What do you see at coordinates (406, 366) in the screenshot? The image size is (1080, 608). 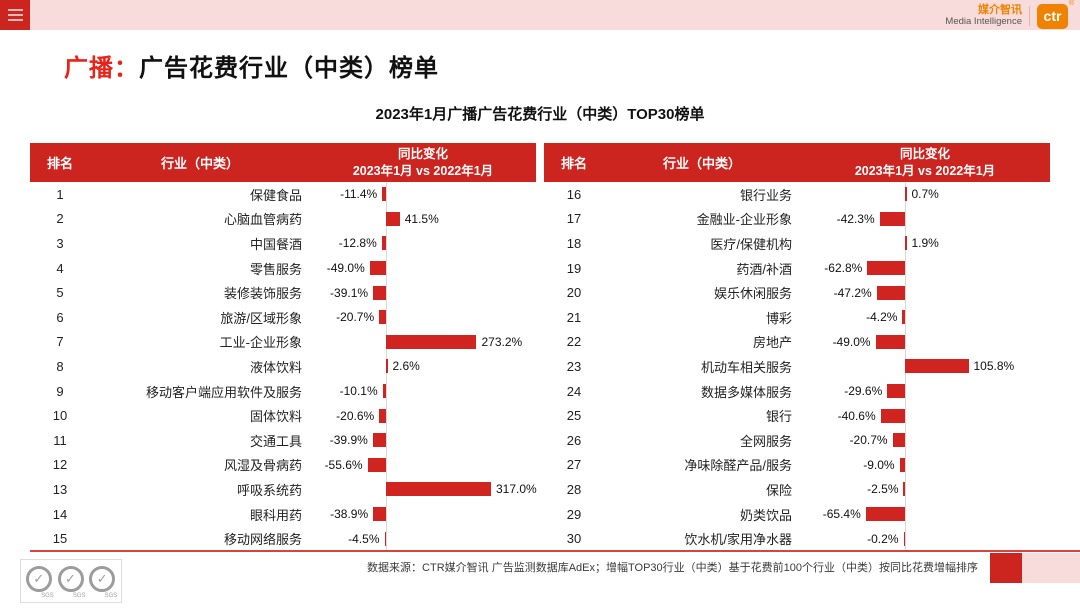 I see `change-value: 2.6%` at bounding box center [406, 366].